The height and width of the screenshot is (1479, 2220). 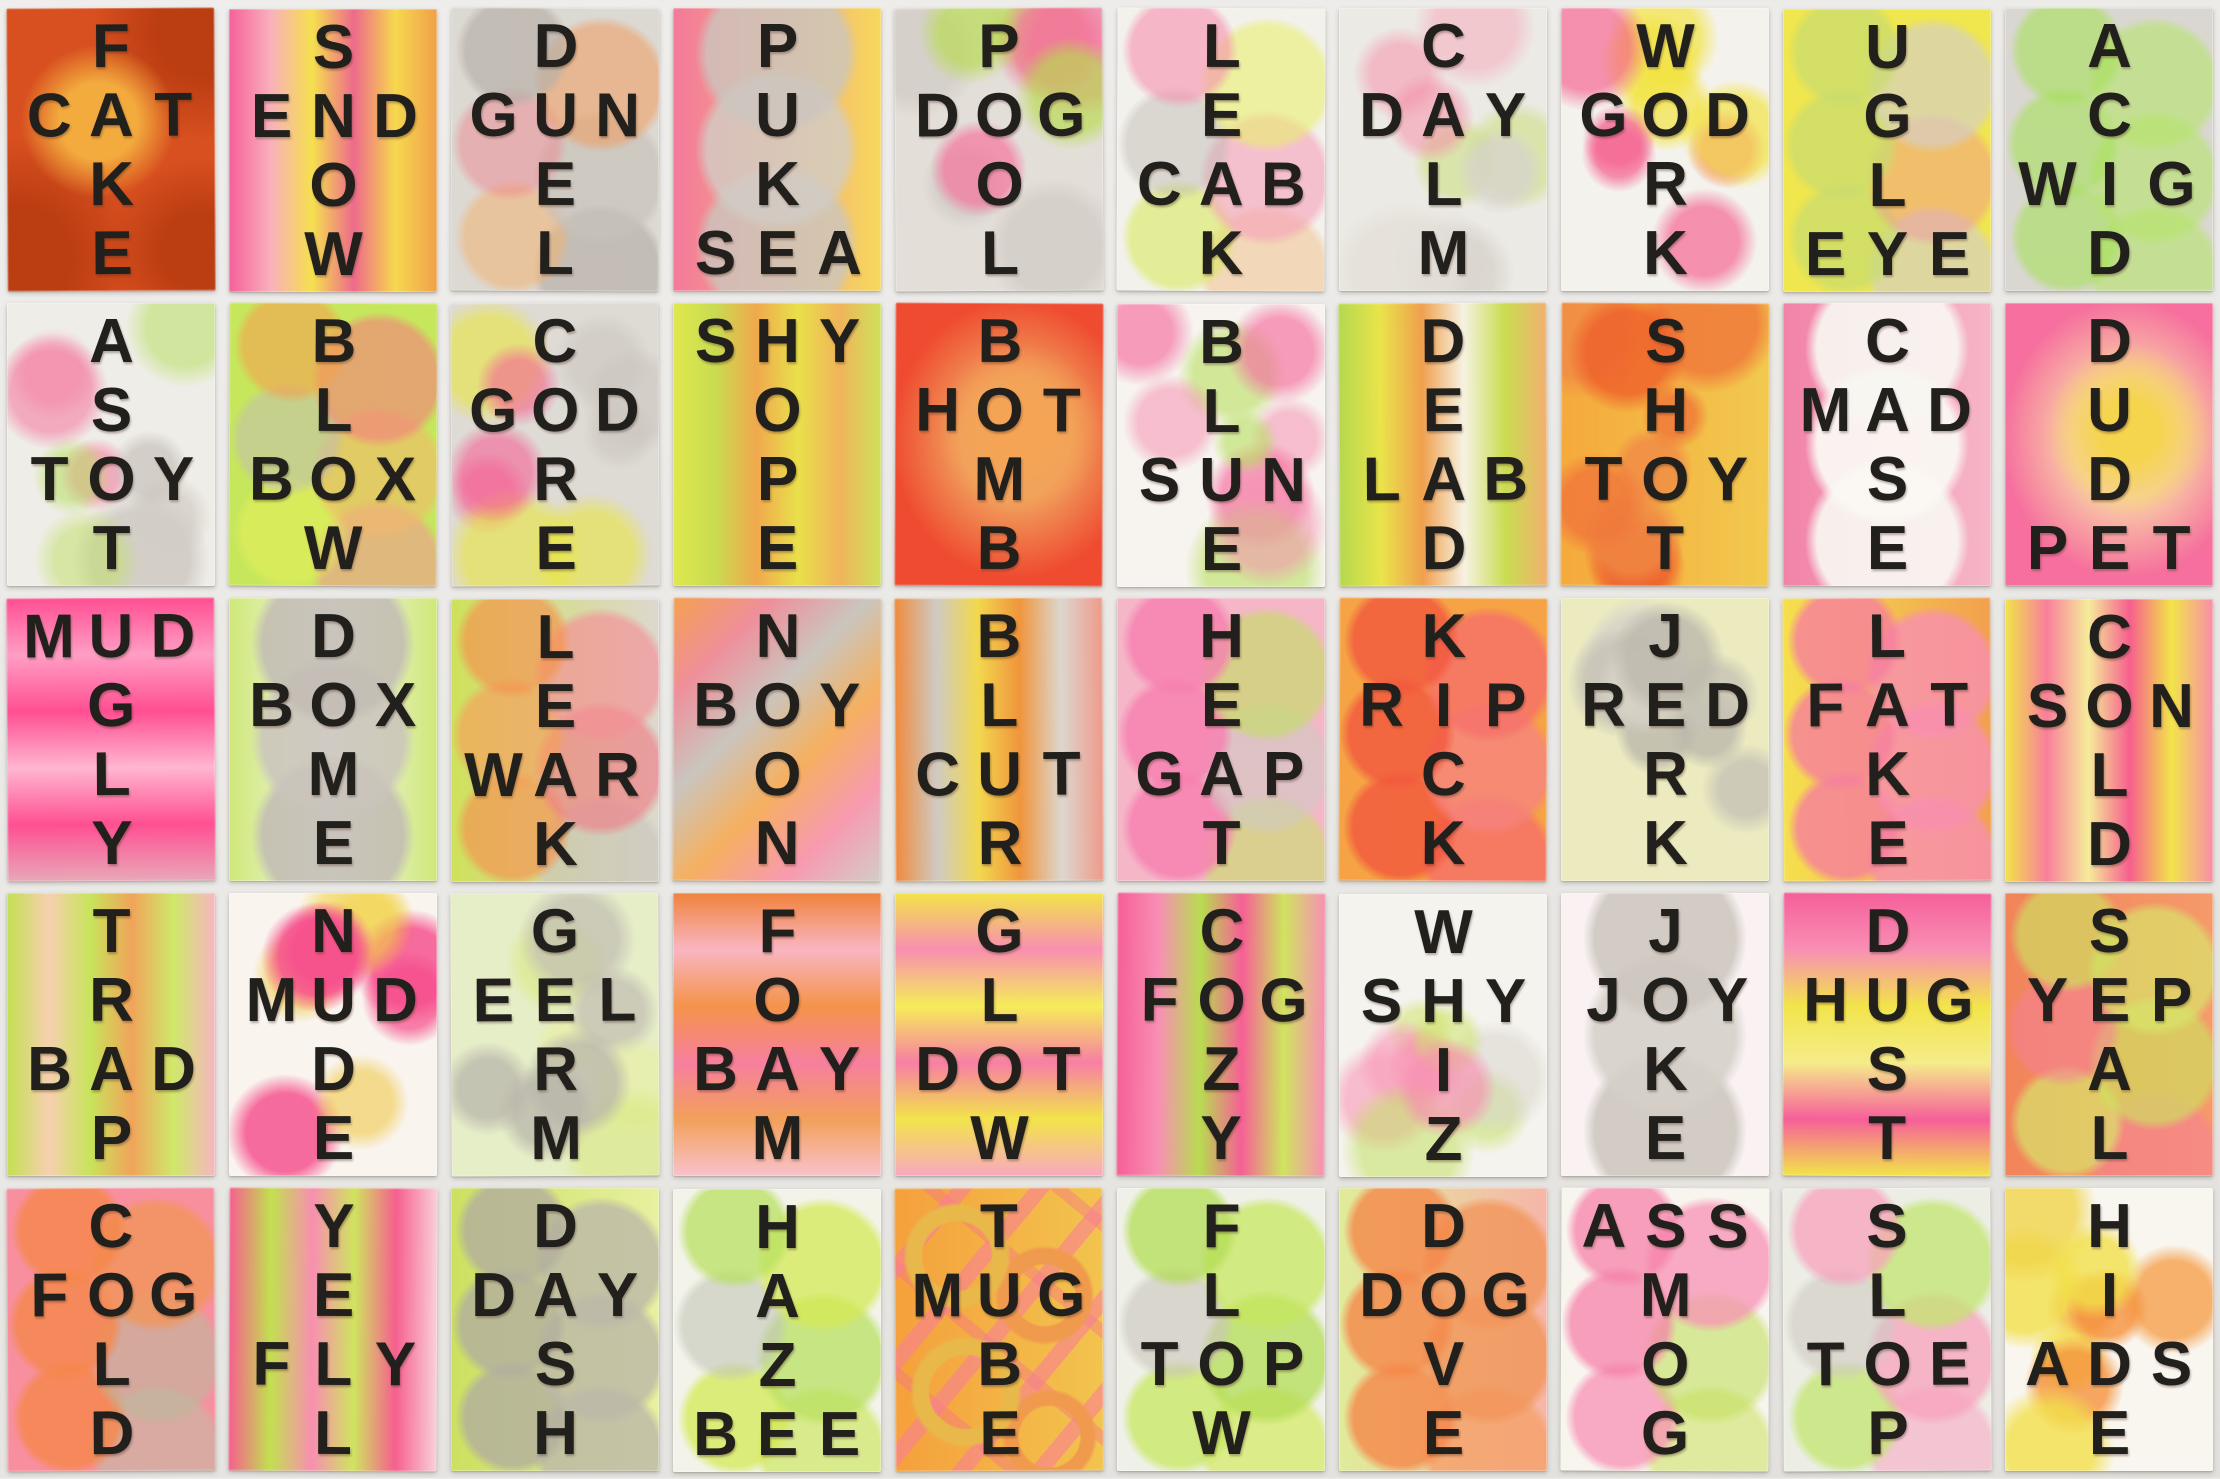 I want to click on letter: B, so click(x=49, y=1069).